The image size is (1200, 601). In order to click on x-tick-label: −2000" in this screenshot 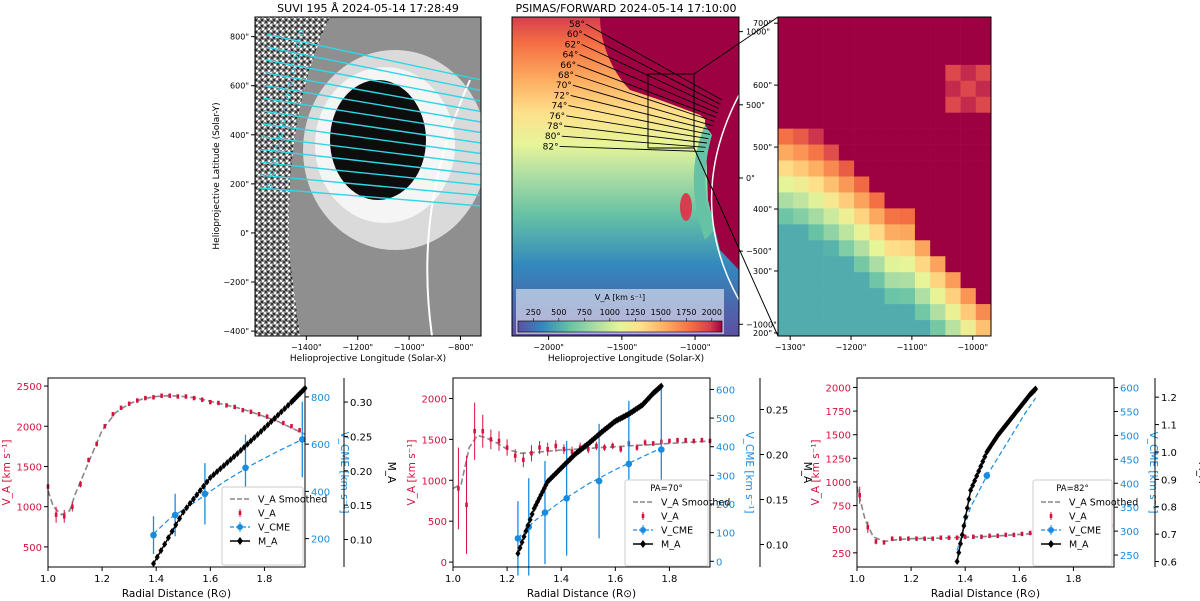, I will do `click(548, 347)`.